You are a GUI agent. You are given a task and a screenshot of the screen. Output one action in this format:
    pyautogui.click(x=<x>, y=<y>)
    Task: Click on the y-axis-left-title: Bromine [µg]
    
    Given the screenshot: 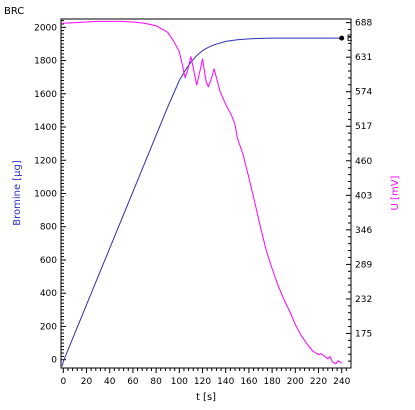 What is the action you would take?
    pyautogui.click(x=17, y=193)
    